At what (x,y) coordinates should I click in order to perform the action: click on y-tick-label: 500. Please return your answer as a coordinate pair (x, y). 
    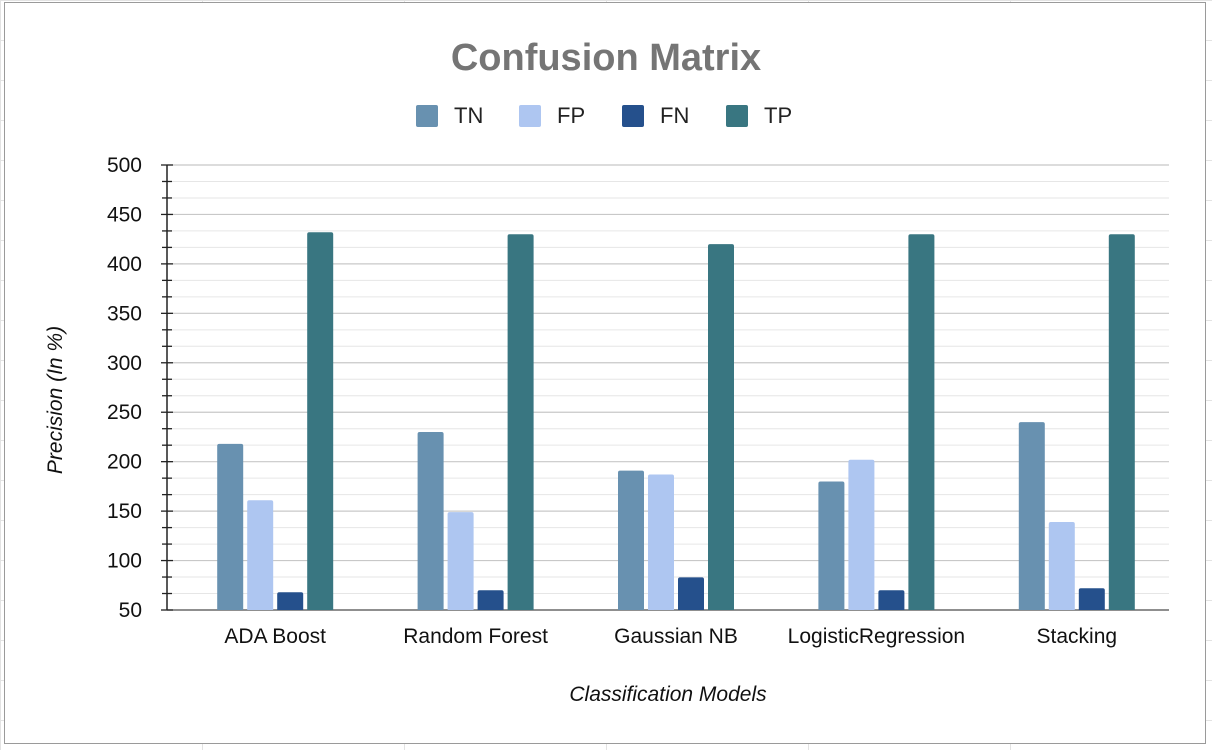
    Looking at the image, I should click on (124, 165).